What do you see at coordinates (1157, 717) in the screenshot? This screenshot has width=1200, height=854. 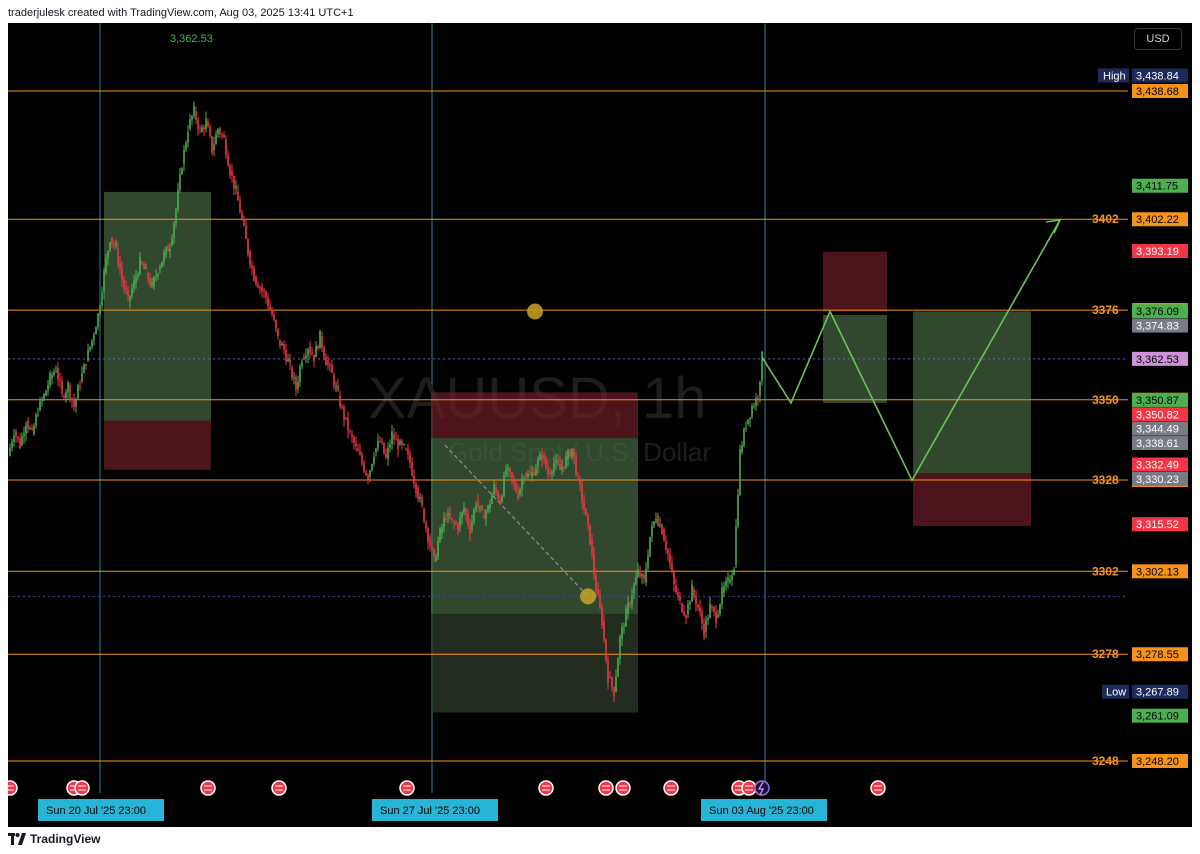 I see `price-tag-12: 3,261.09` at bounding box center [1157, 717].